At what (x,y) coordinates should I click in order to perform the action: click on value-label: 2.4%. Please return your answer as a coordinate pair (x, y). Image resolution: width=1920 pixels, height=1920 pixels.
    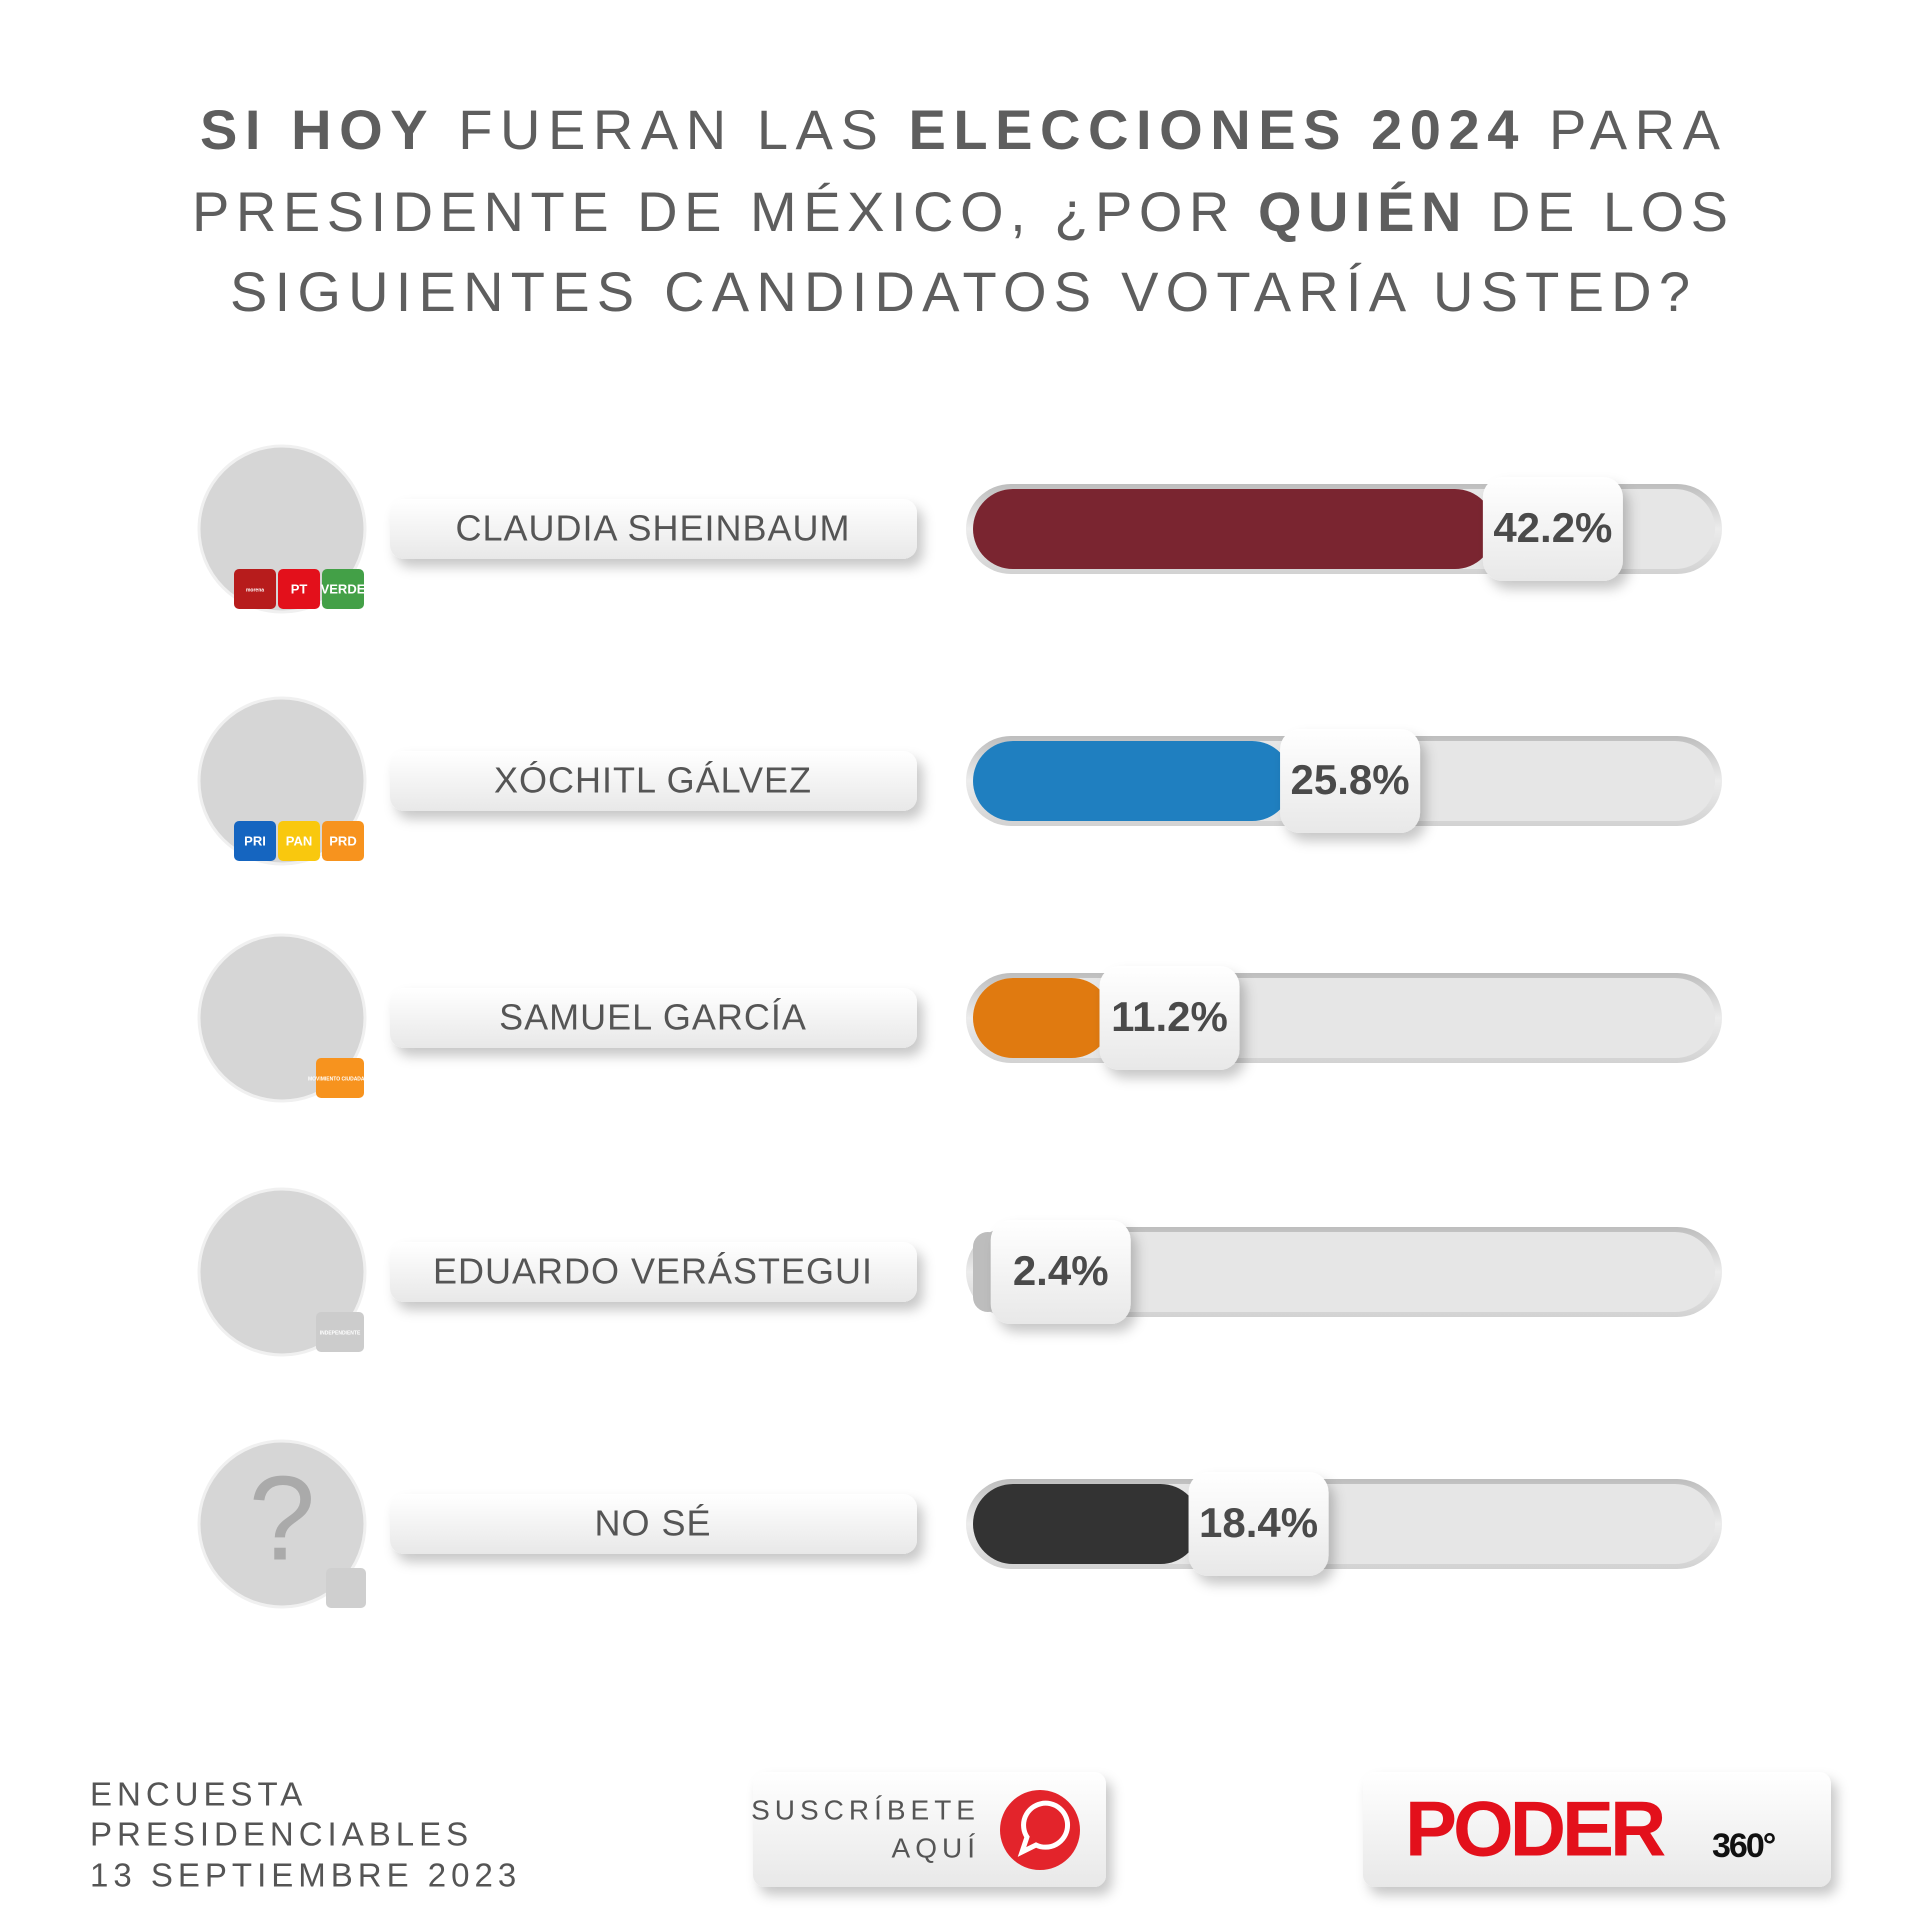
    Looking at the image, I should click on (1061, 1270).